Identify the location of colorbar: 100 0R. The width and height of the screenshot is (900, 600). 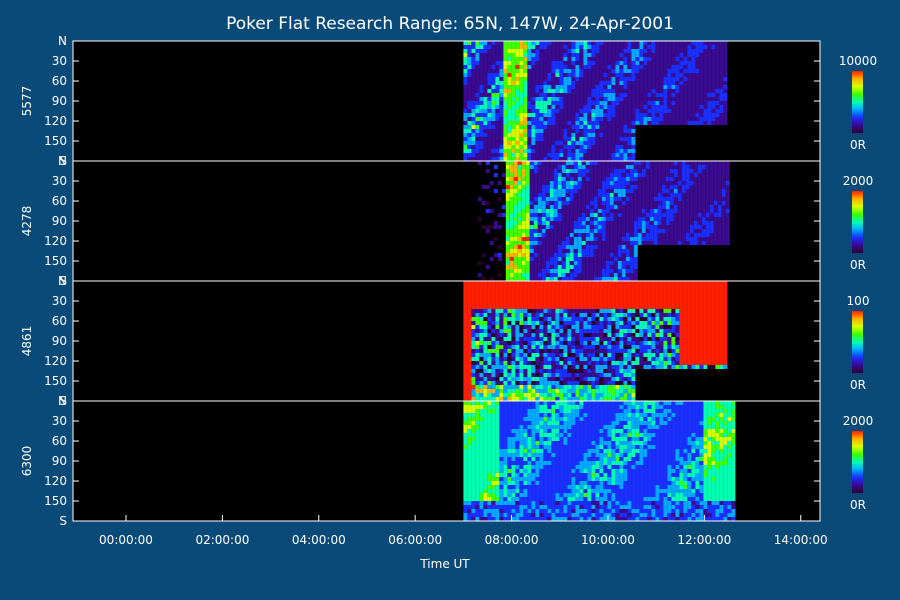
(858, 343).